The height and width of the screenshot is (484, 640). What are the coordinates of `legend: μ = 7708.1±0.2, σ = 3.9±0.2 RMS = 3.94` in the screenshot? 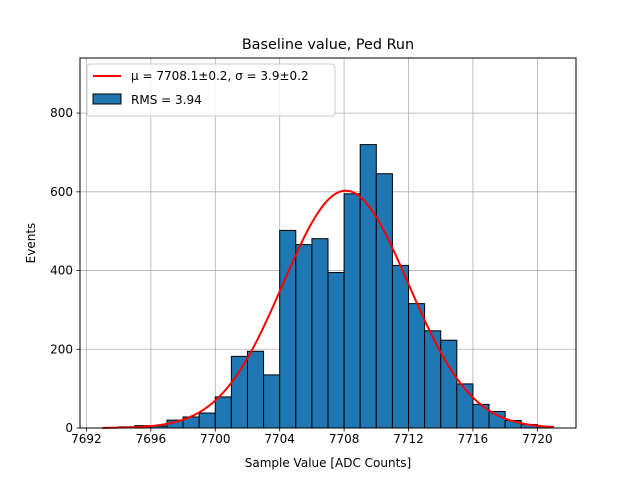 It's located at (211, 90).